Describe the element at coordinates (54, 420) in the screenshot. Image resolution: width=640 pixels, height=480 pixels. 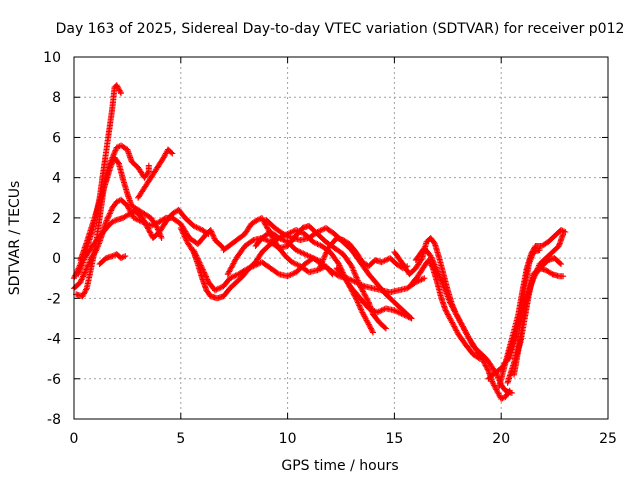
I see `y-tick-label: -8` at that location.